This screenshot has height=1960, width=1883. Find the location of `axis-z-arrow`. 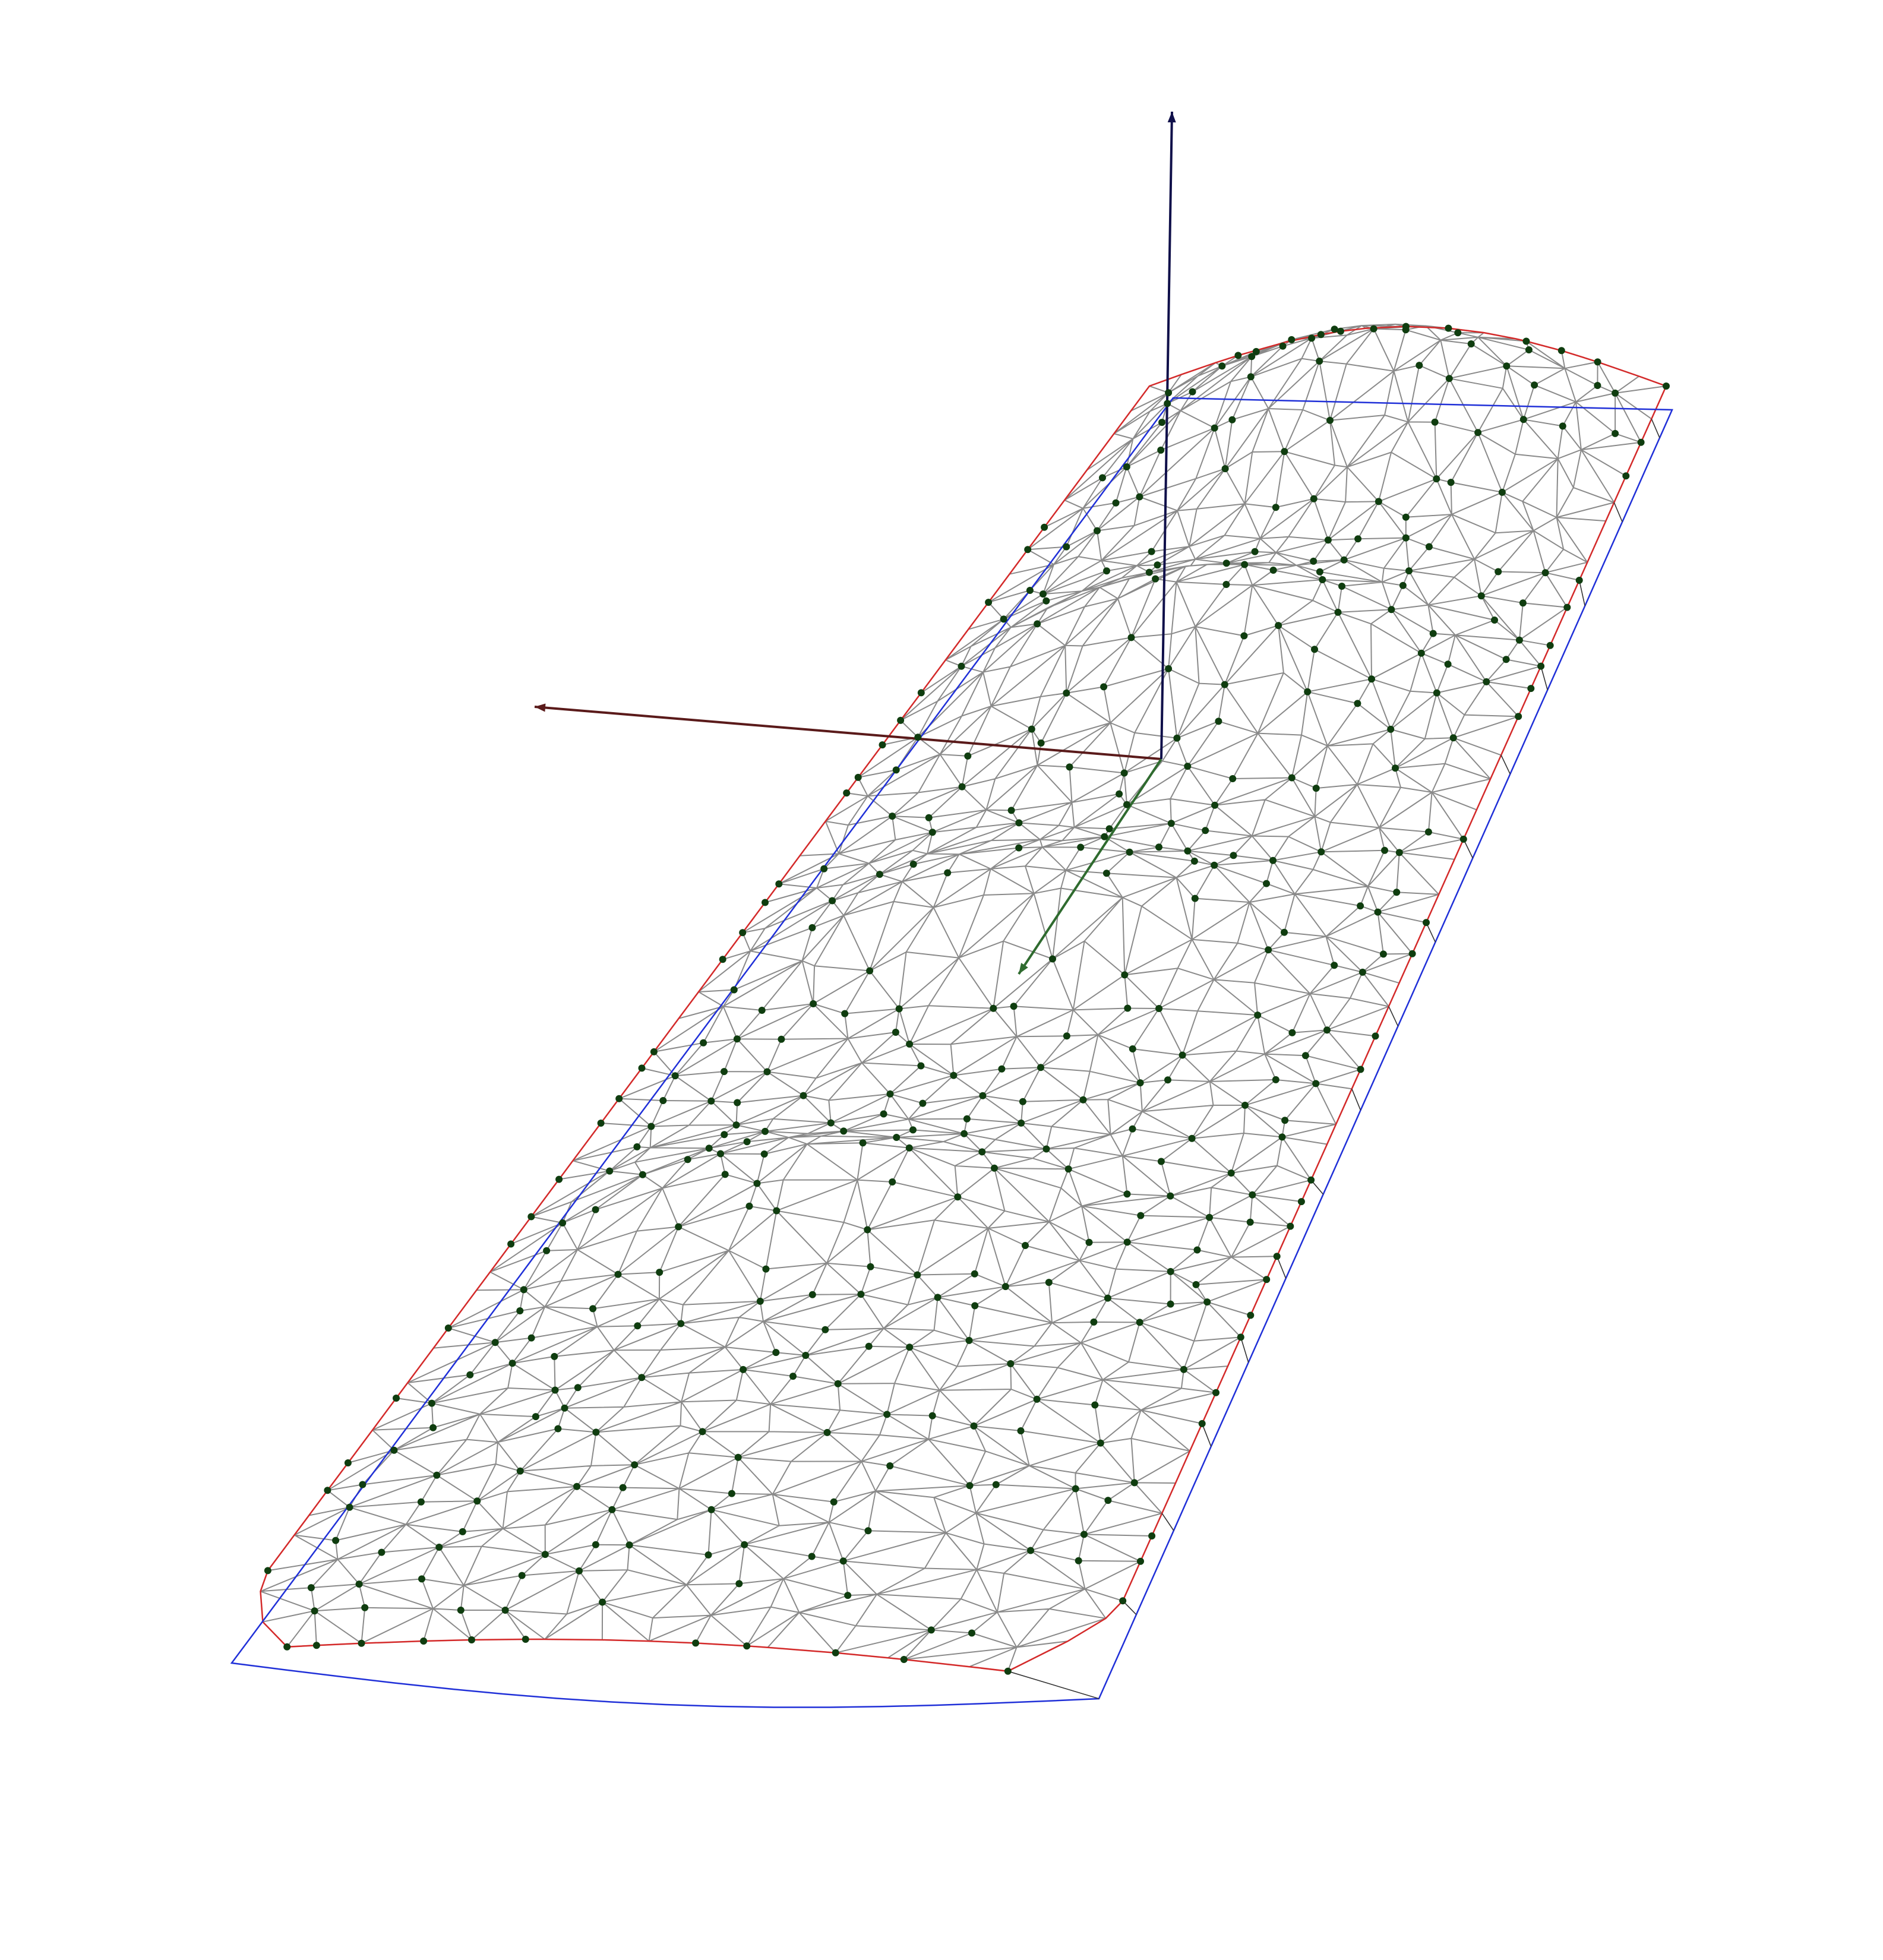

axis-z-arrow is located at coordinates (1171, 118).